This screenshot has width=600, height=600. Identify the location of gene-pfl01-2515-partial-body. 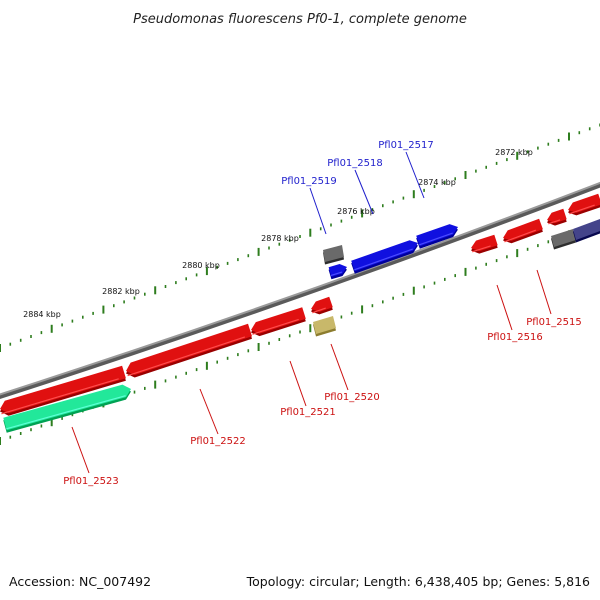
(557, 216).